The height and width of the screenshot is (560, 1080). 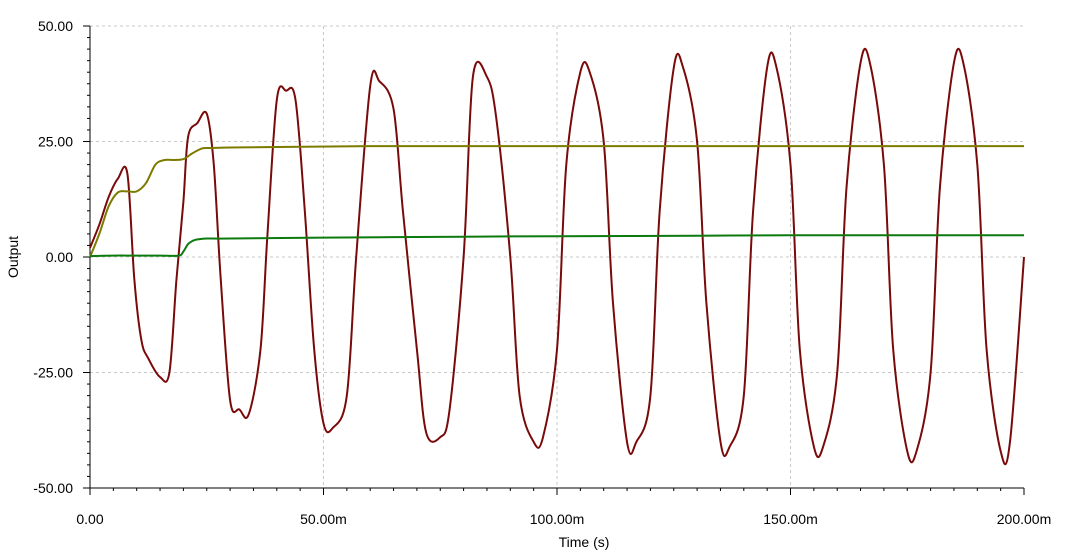 I want to click on x-tick-label: 0.00, so click(x=89, y=519).